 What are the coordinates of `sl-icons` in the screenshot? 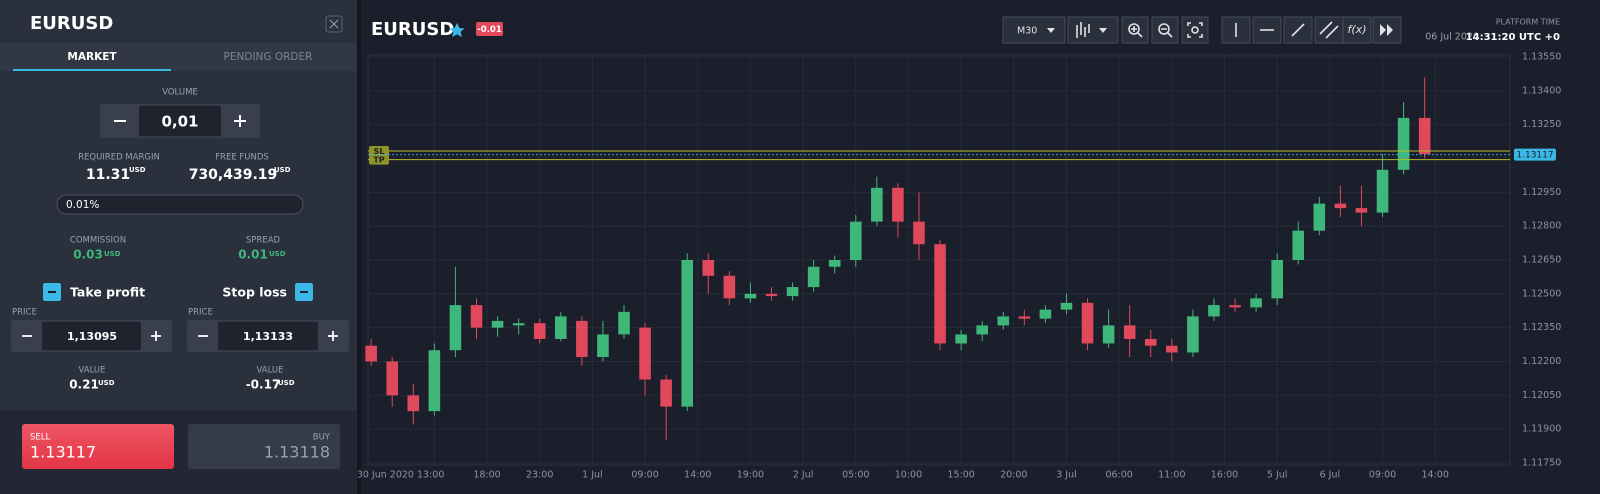 It's located at (268, 336).